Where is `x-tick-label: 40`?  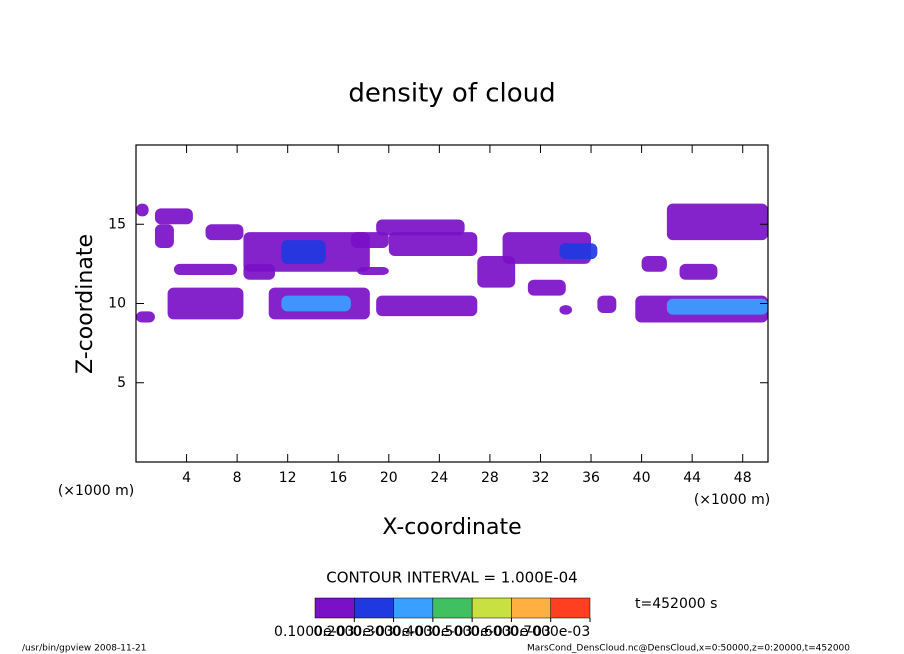 x-tick-label: 40 is located at coordinates (642, 478).